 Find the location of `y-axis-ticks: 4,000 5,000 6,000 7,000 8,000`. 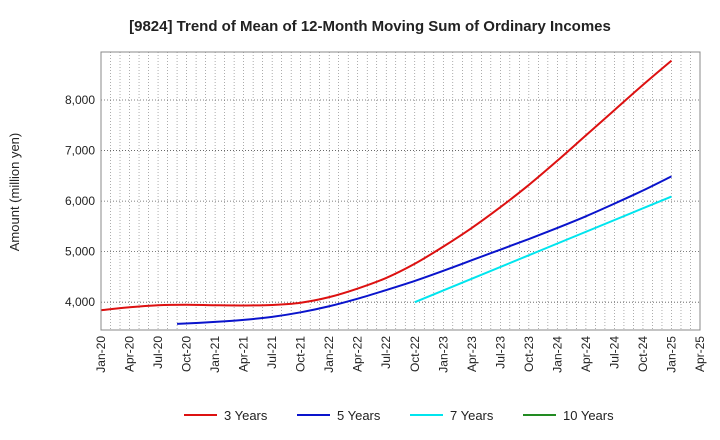

y-axis-ticks: 4,000 5,000 6,000 7,000 8,000 is located at coordinates (80, 201).